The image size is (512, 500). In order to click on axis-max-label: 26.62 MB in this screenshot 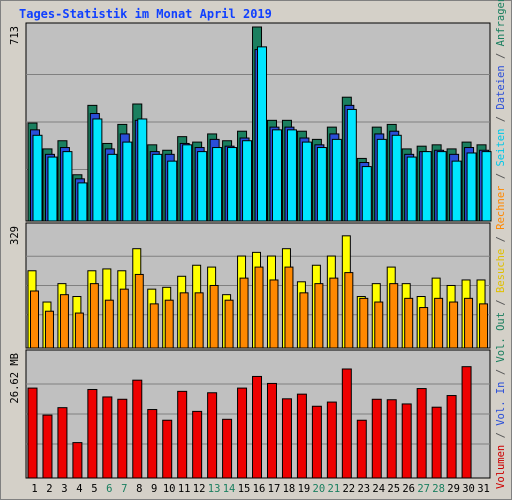, I will do `click(15, 378)`.